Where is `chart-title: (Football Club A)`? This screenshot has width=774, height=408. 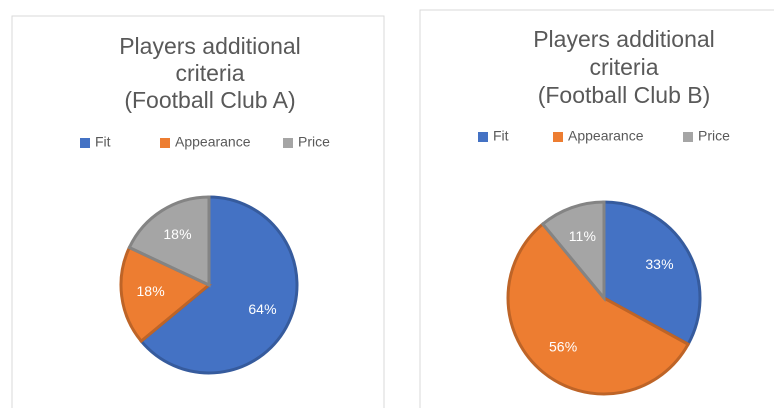
chart-title: (Football Club A) is located at coordinates (209, 100).